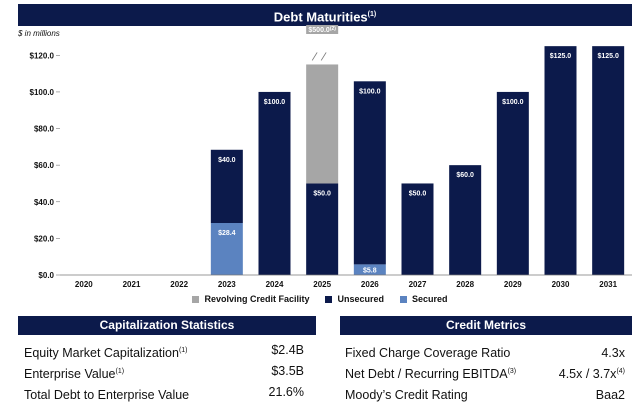 The height and width of the screenshot is (406, 640). What do you see at coordinates (620, 371) in the screenshot?
I see `metric-value-footnote: (4)` at bounding box center [620, 371].